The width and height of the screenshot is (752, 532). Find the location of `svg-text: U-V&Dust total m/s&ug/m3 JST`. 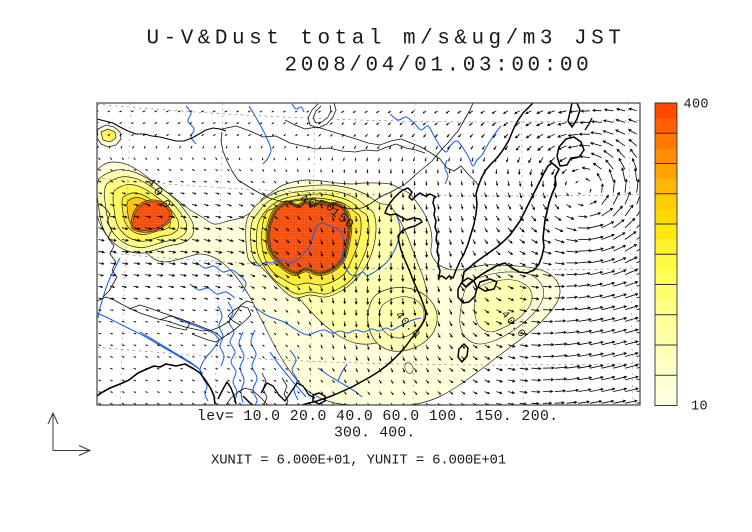

svg-text: U-V&Dust total m/s&ug/m3 JST is located at coordinates (386, 38).